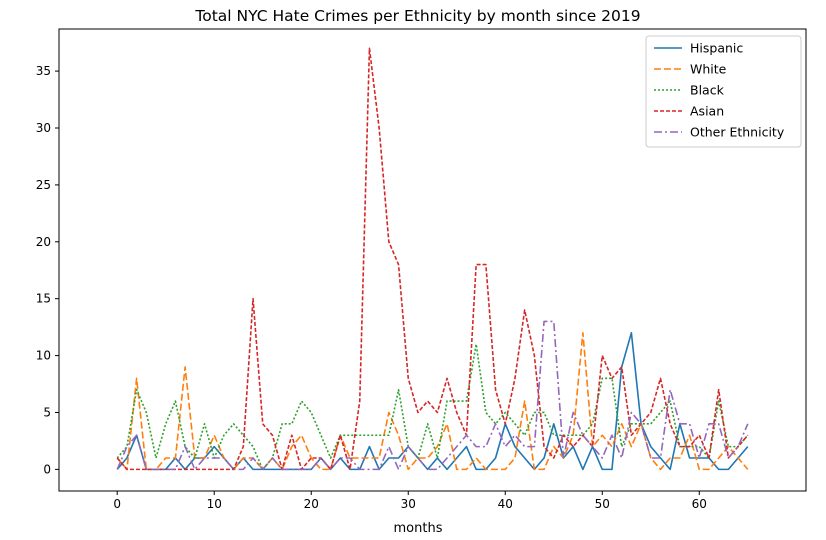  What do you see at coordinates (47, 469) in the screenshot?
I see `y-tick-label: 0` at bounding box center [47, 469].